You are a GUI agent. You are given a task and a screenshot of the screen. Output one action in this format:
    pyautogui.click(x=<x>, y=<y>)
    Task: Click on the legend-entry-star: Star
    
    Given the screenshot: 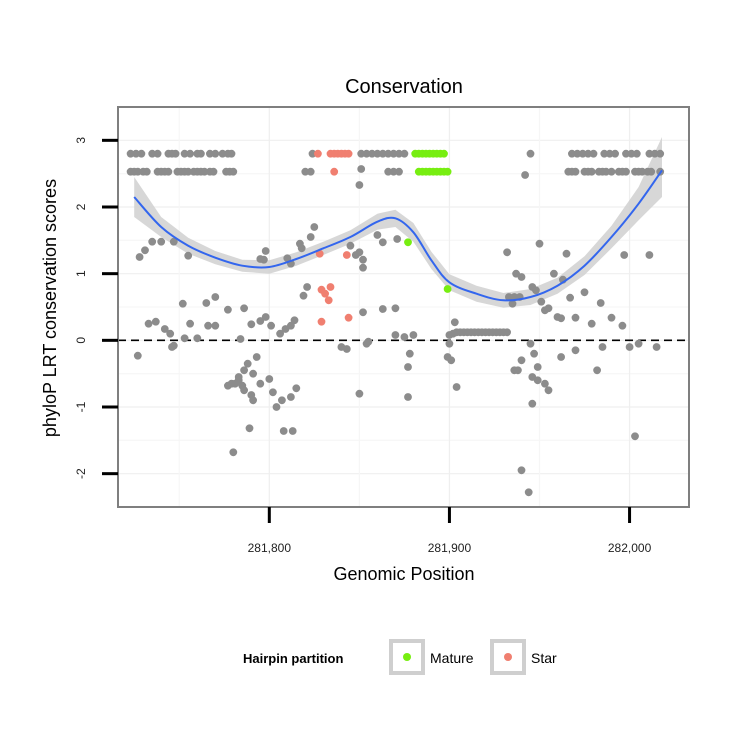 What is the action you would take?
    pyautogui.click(x=523, y=657)
    